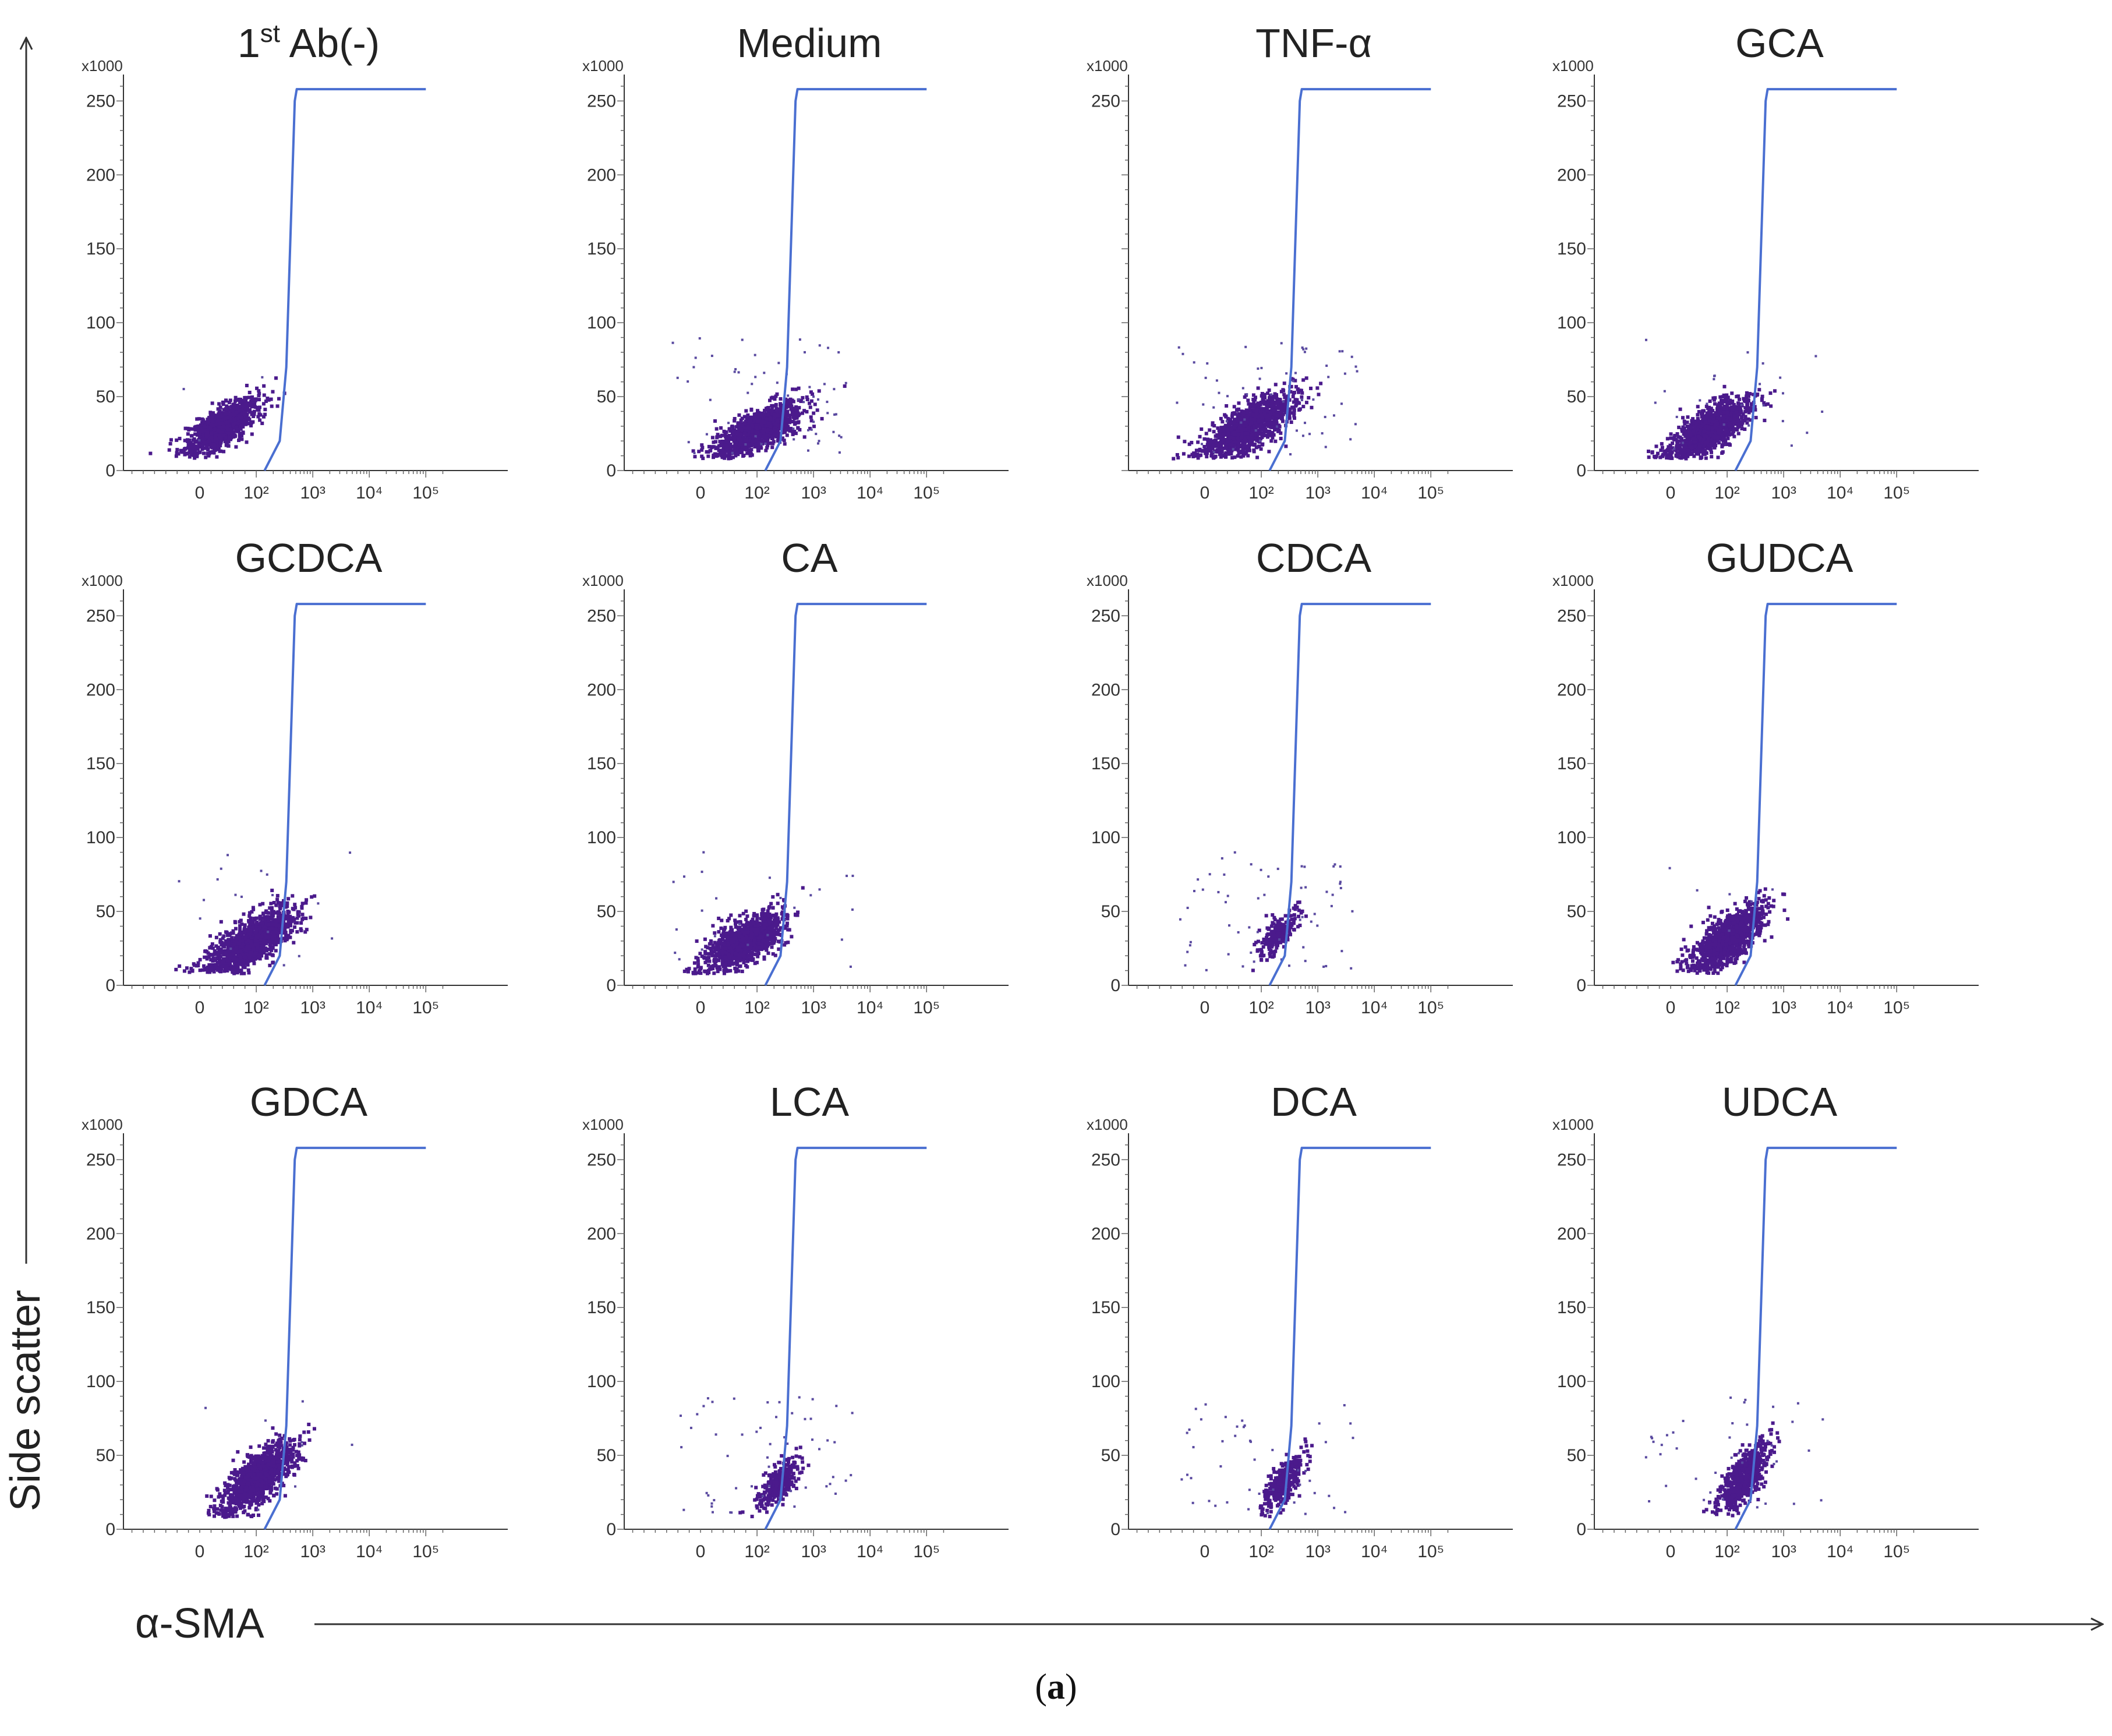  I want to click on y-tick-label: 150, so click(100, 249).